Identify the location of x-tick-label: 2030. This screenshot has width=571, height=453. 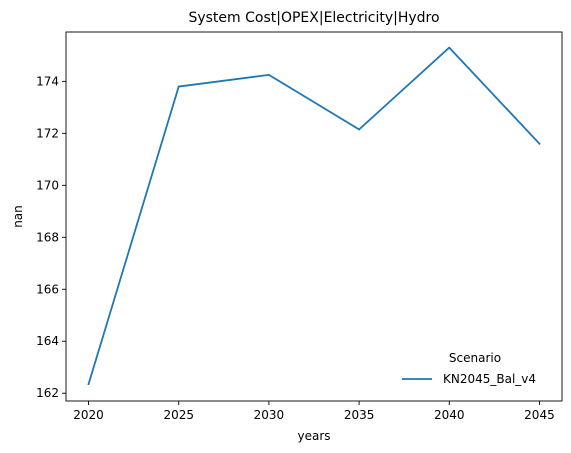
(269, 415).